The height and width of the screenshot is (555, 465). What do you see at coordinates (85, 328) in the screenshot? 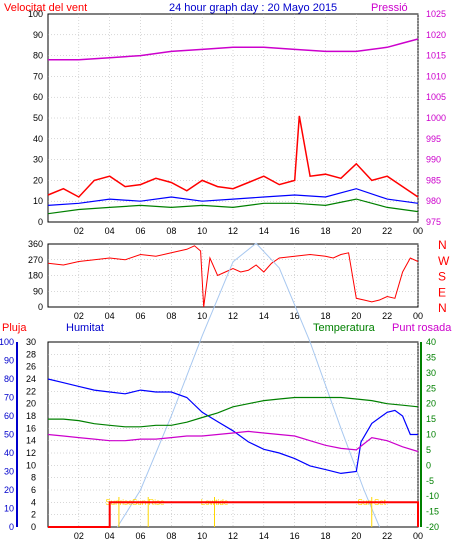
I see `humidity-label: Humitat` at bounding box center [85, 328].